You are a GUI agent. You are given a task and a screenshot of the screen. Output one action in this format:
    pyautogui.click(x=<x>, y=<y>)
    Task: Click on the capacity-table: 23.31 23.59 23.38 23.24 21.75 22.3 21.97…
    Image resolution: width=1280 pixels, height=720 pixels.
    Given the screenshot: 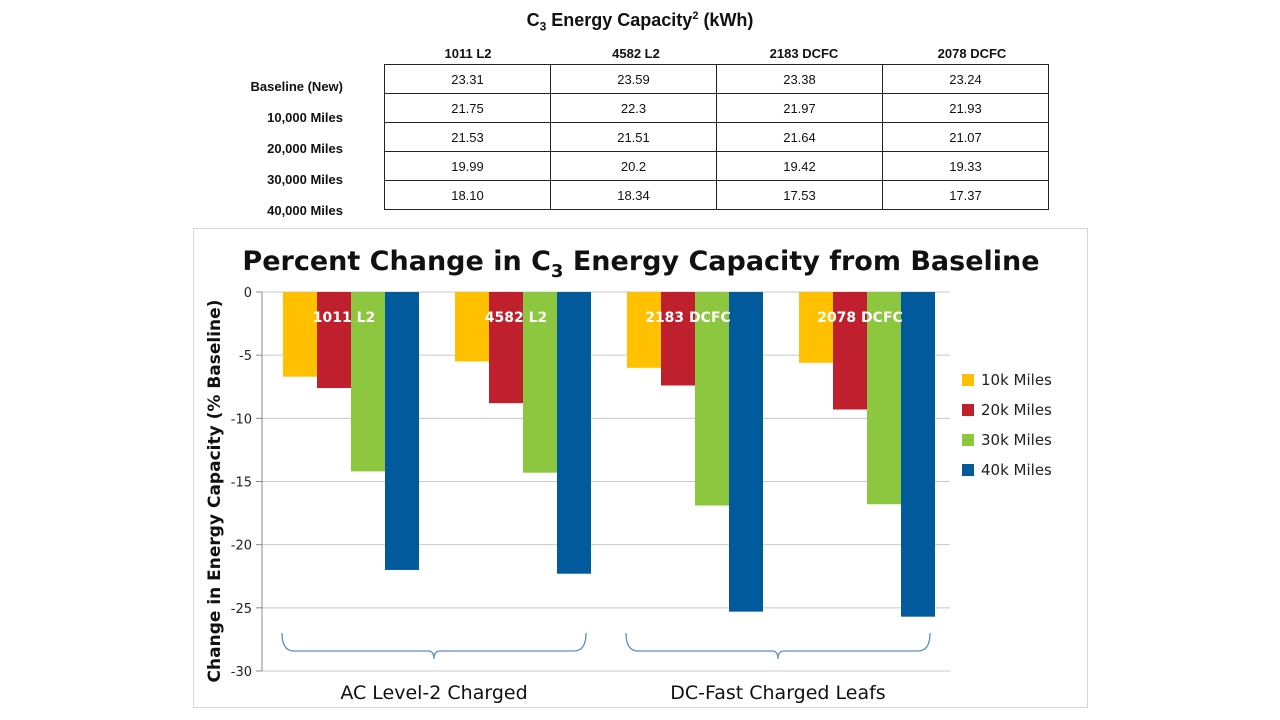 What is the action you would take?
    pyautogui.click(x=716, y=137)
    